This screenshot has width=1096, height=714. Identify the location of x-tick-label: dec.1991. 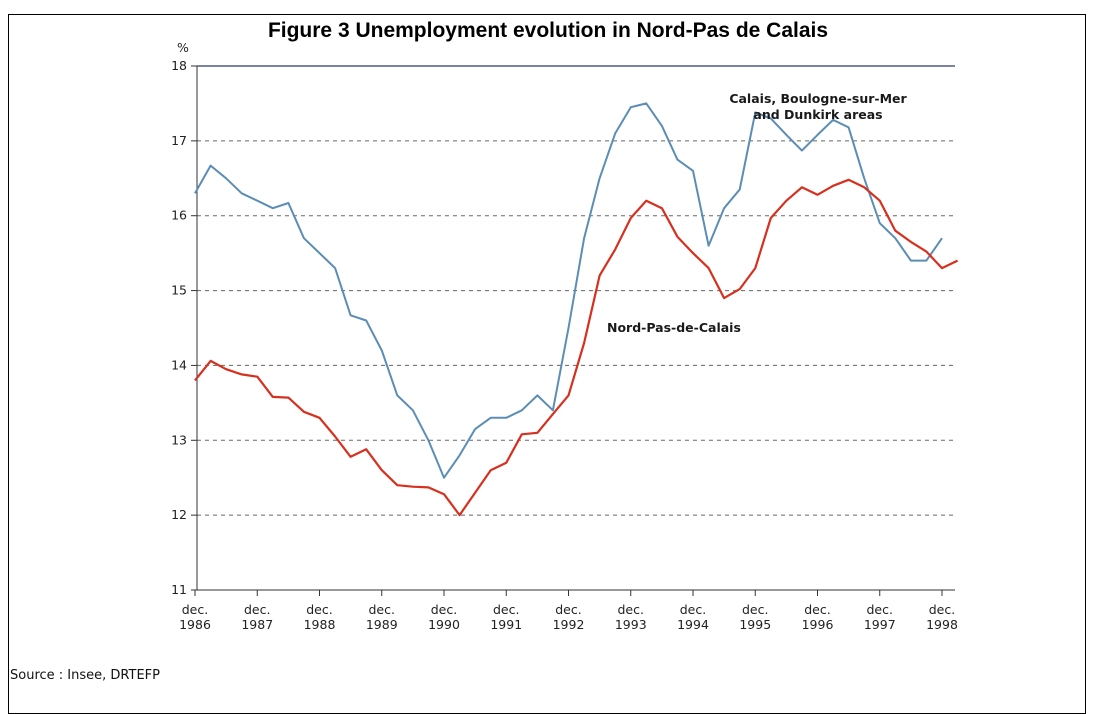
(506, 617).